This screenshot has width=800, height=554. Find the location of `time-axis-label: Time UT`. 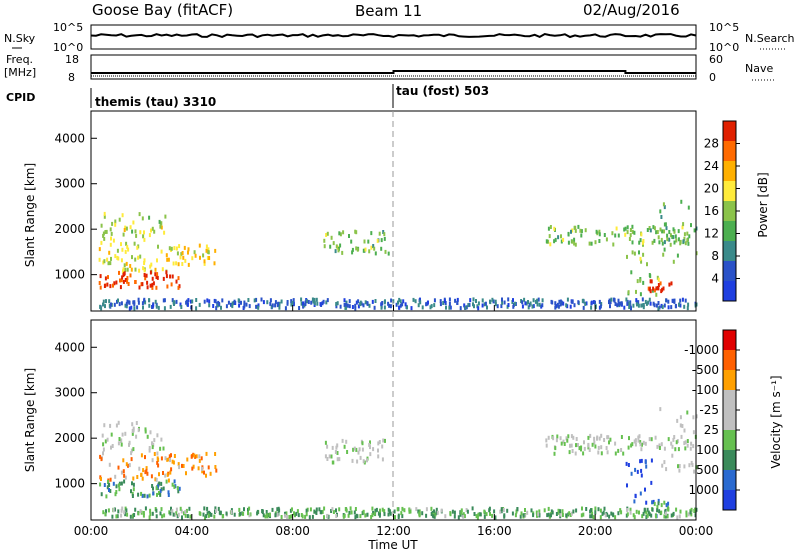

time-axis-label: Time UT is located at coordinates (392, 545).